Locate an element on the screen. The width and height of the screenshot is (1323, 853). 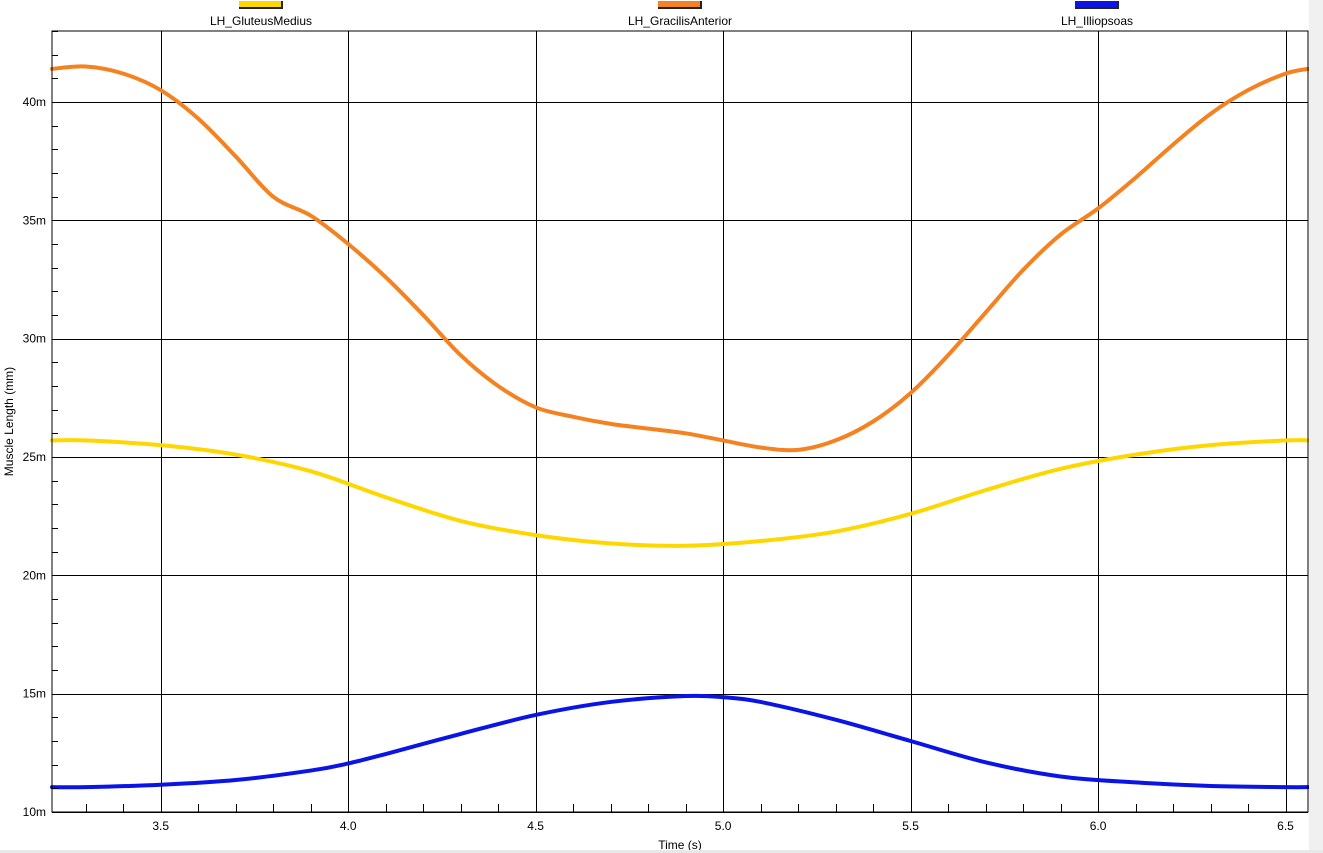
x-tick-label: 4.0 is located at coordinates (348, 826).